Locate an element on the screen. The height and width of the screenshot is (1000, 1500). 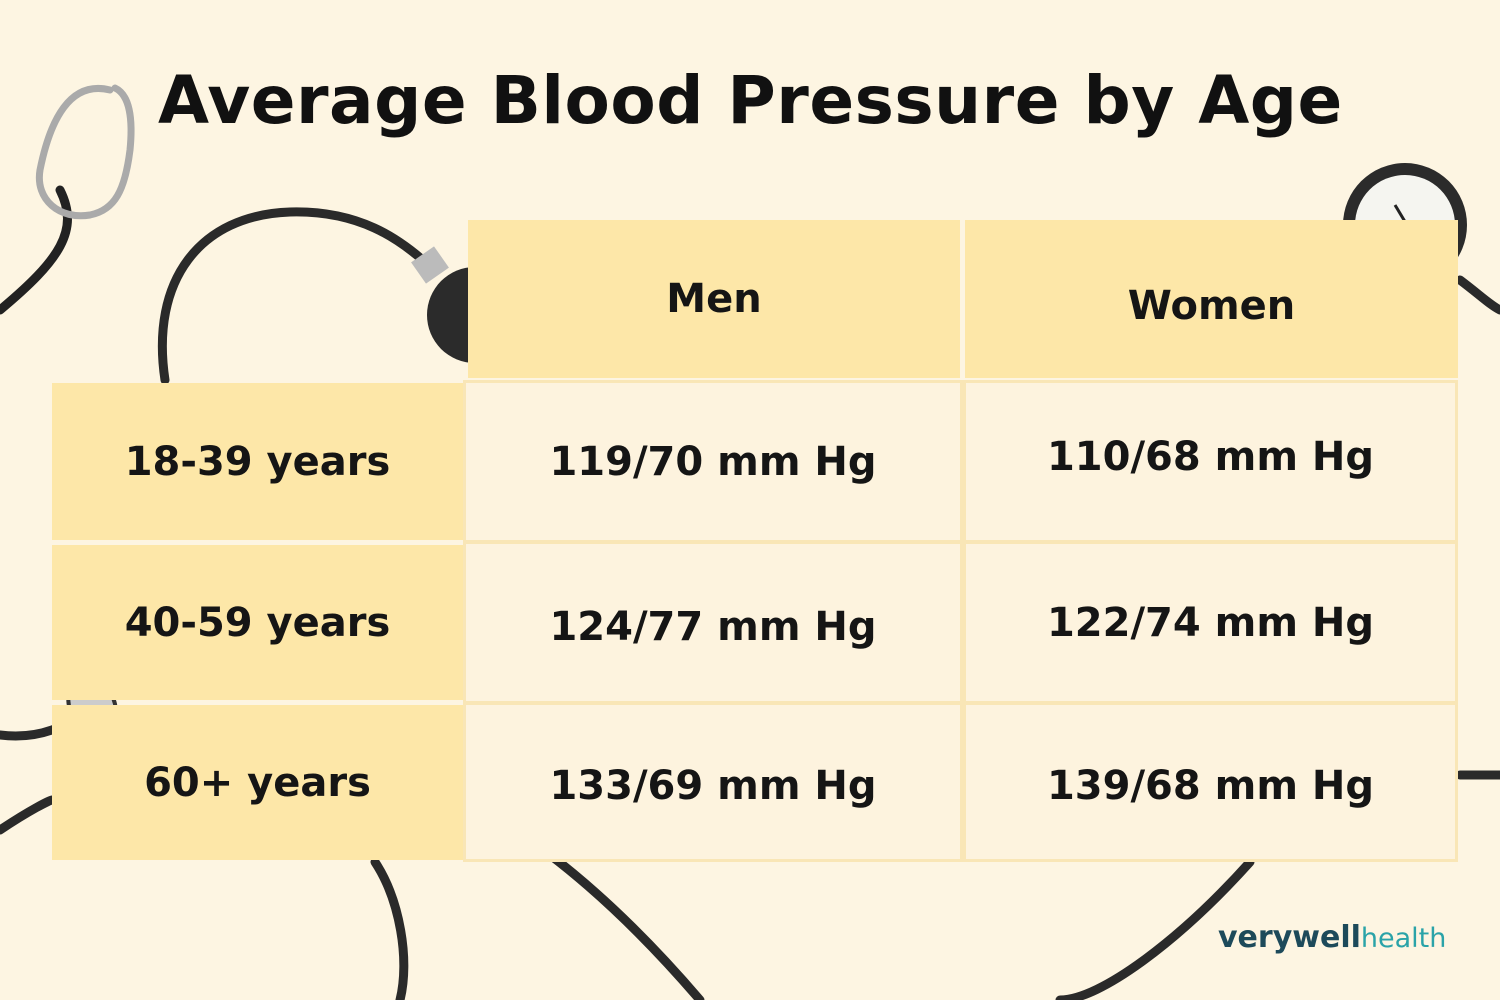
column-header: Men is located at coordinates (714, 299).